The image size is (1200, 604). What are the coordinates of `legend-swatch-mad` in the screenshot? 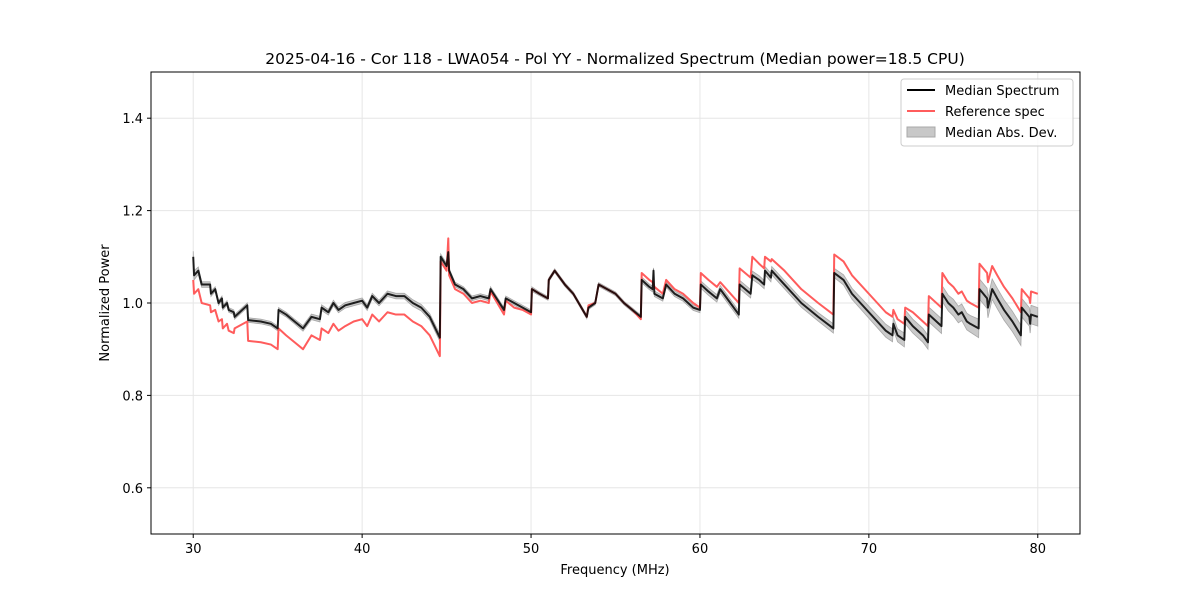 It's located at (921, 132).